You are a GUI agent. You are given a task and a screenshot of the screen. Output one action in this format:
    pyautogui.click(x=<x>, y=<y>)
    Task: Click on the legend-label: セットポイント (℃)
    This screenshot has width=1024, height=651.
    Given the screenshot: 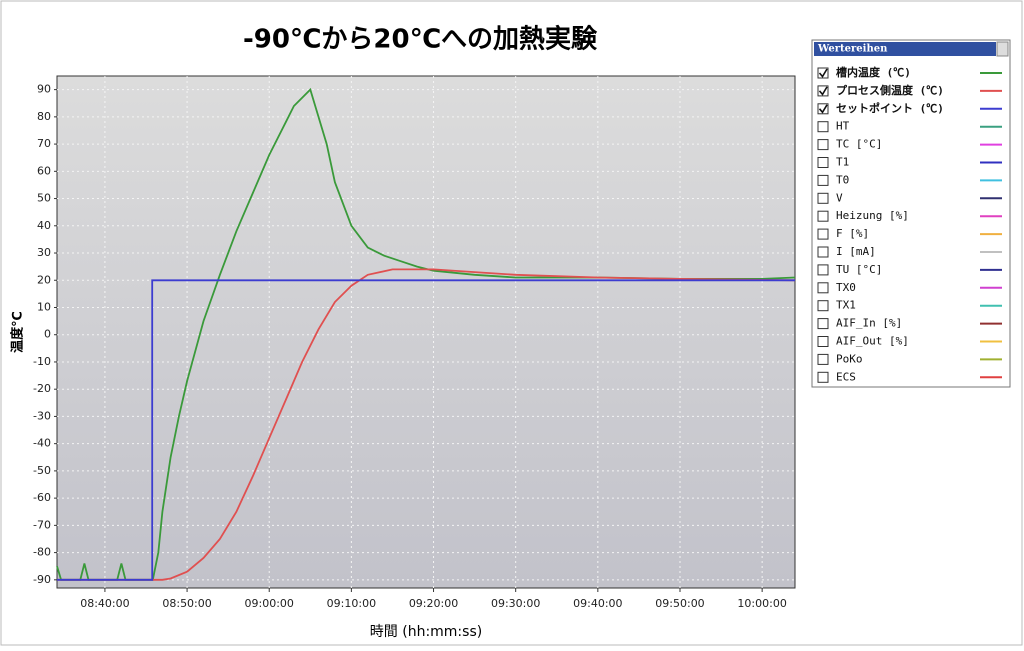 What is the action you would take?
    pyautogui.click(x=890, y=108)
    